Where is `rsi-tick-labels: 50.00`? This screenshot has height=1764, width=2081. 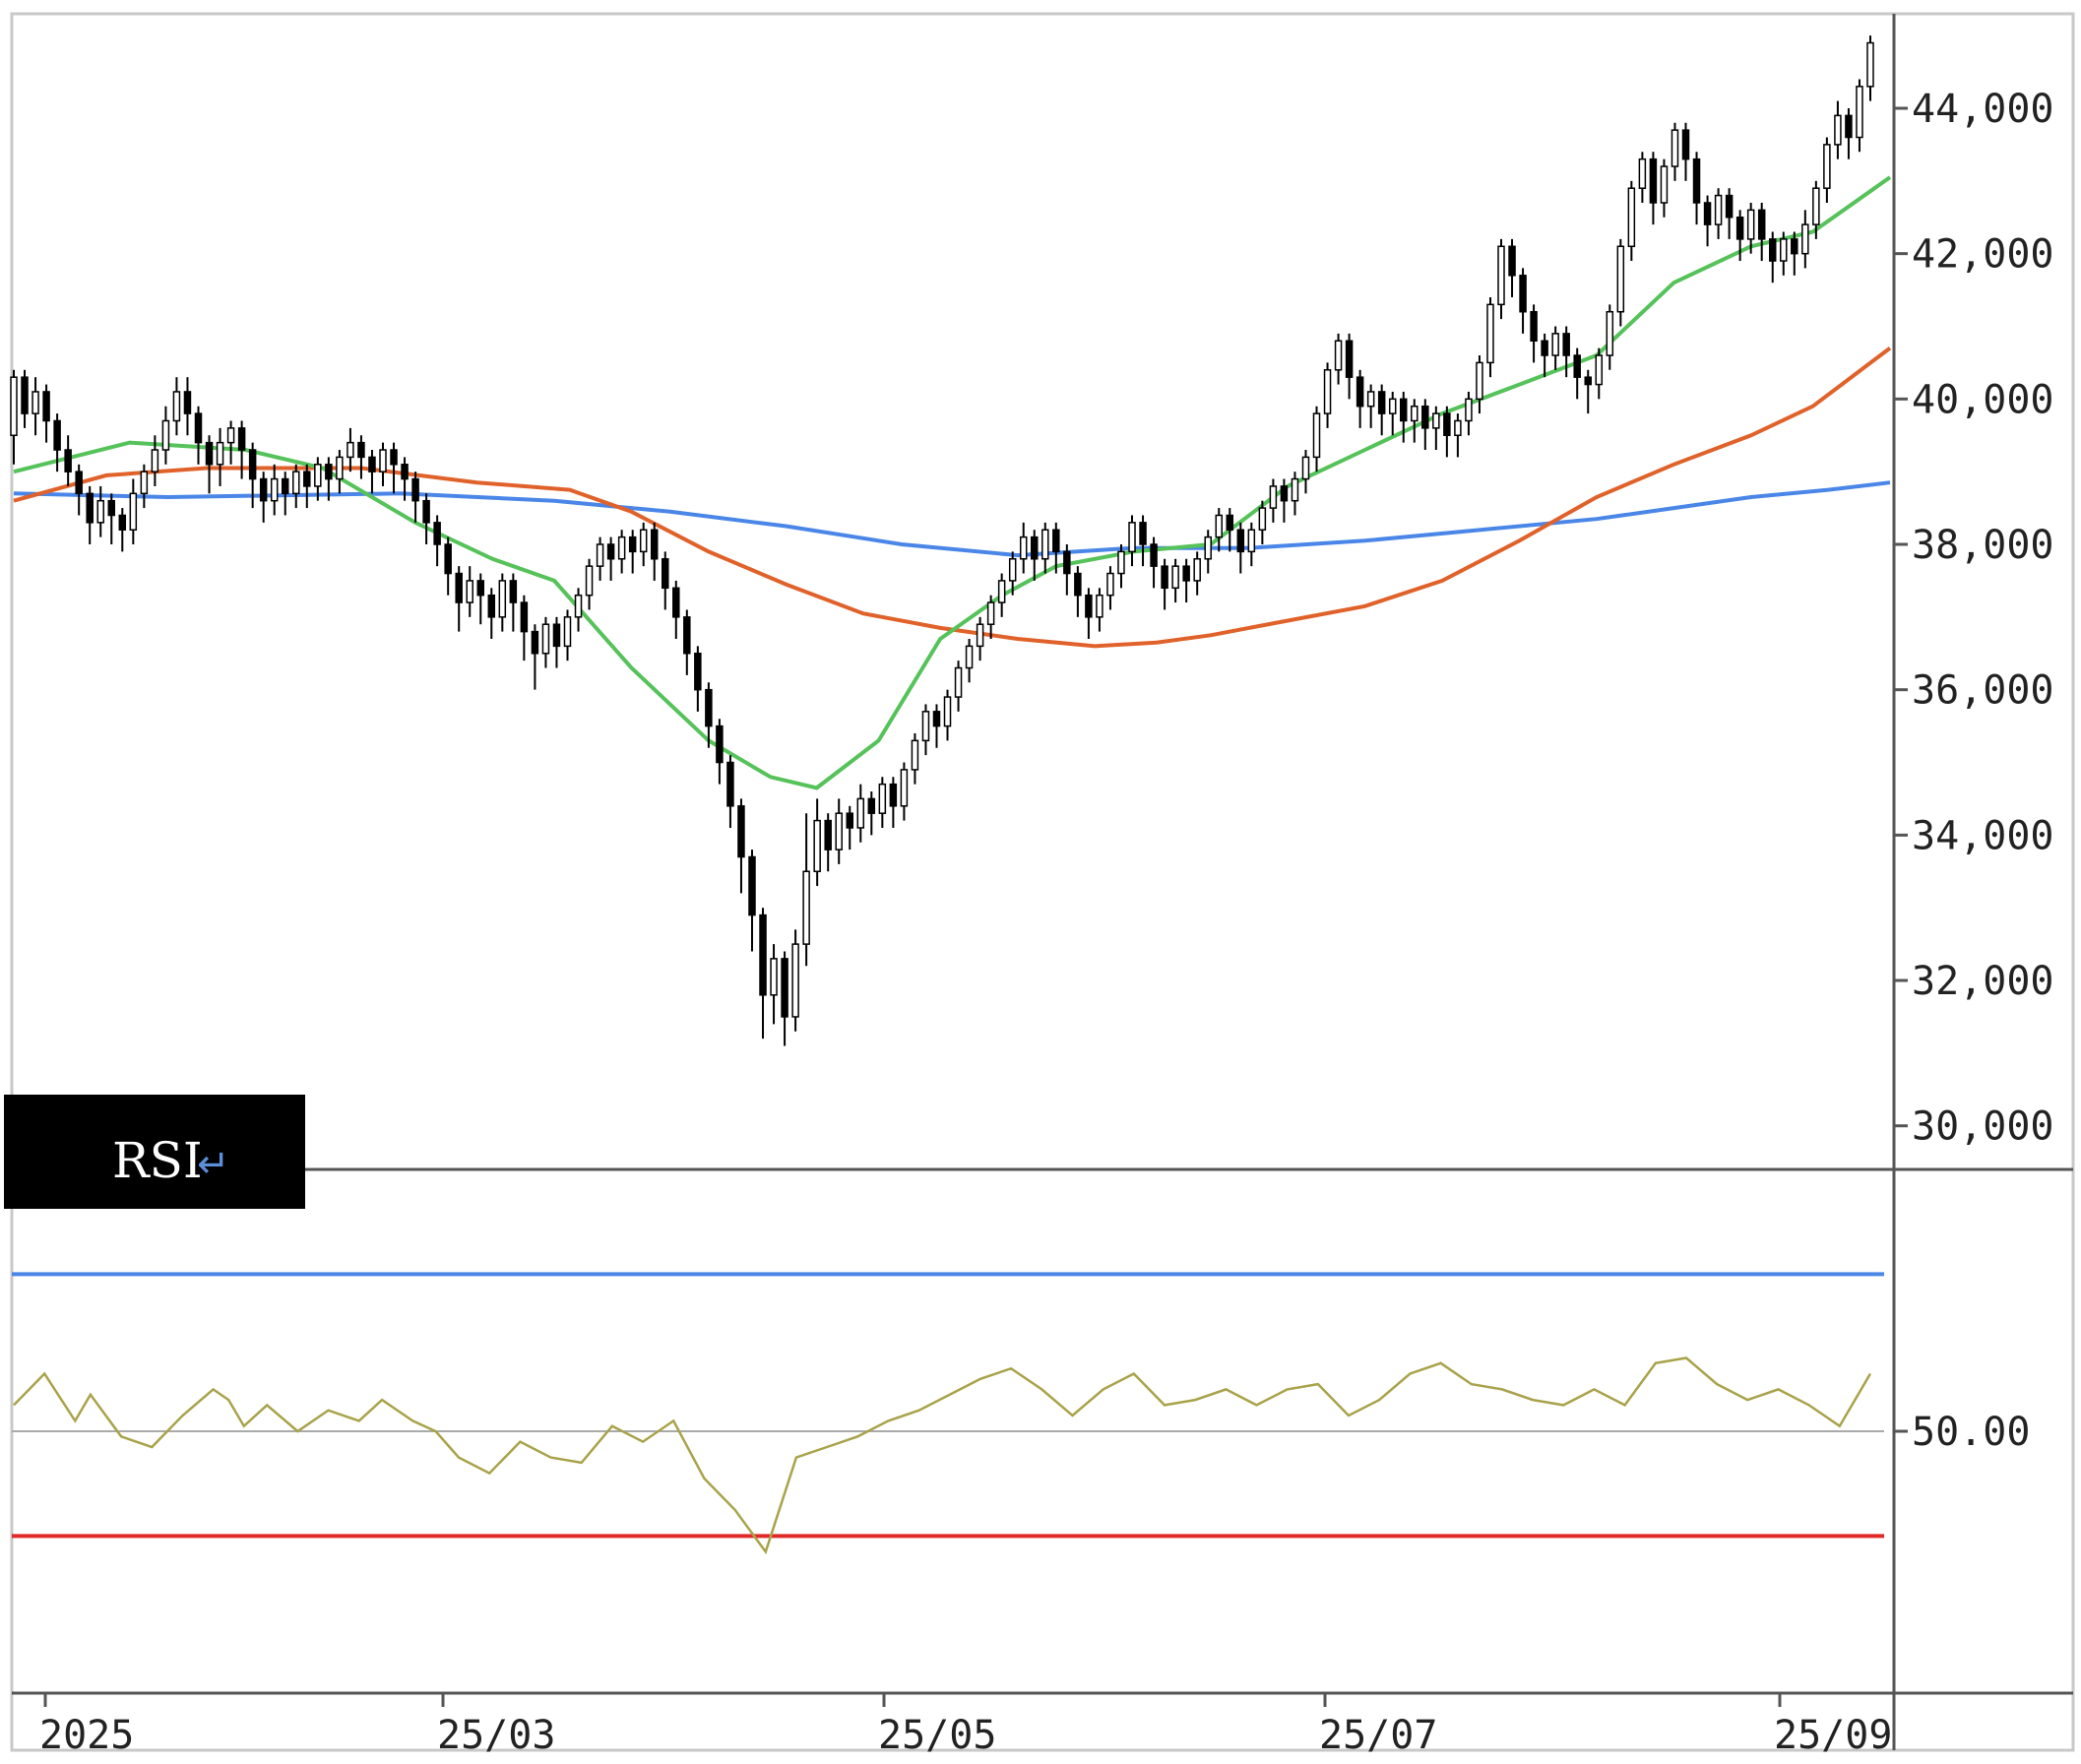
rsi-tick-labels: 50.00 is located at coordinates (1962, 1432).